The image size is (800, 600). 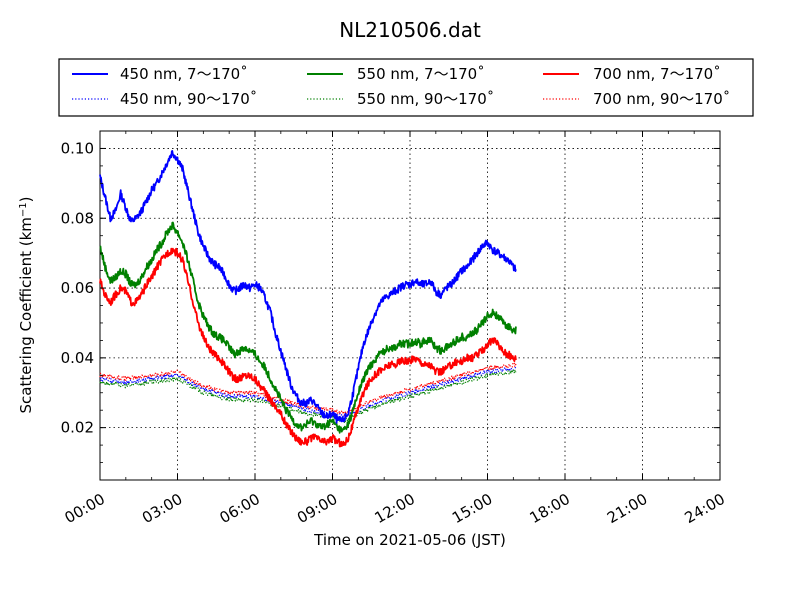 I want to click on y-axis-label: Scattering Coefficient (km−1), so click(x=26, y=304).